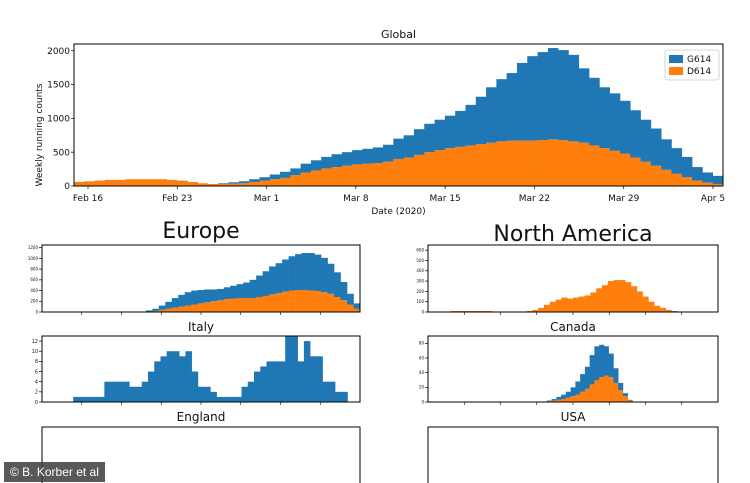 The height and width of the screenshot is (483, 750). Describe the element at coordinates (573, 327) in the screenshot. I see `canada-title: Canada` at that location.